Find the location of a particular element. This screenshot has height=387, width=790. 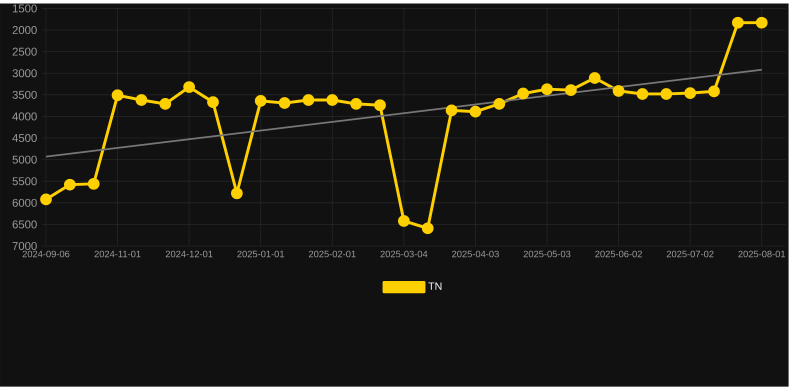

y-tick-label: 6500 is located at coordinates (24, 224).